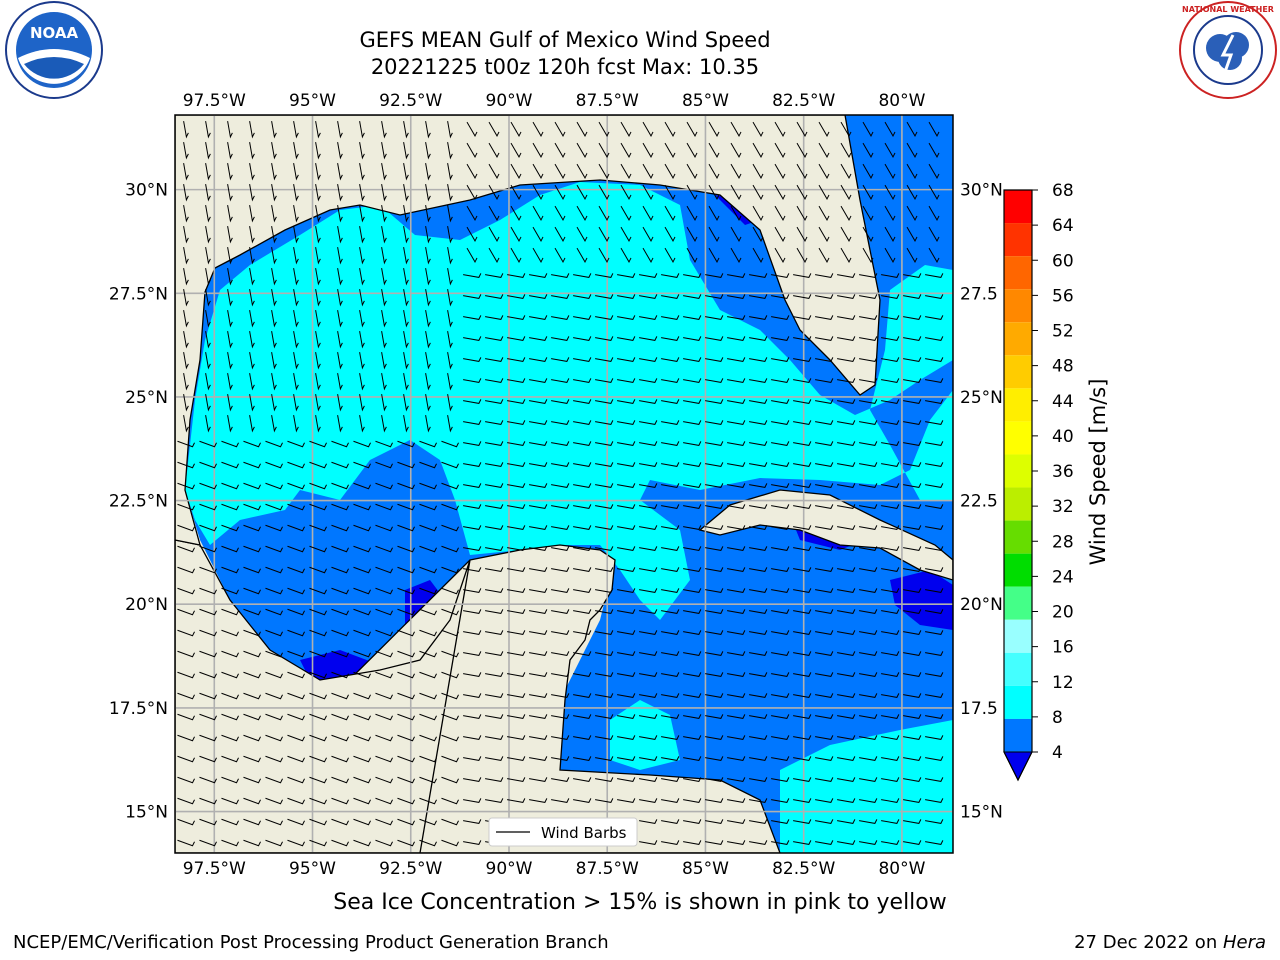 Image resolution: width=1280 pixels, height=960 pixels. What do you see at coordinates (1018, 570) in the screenshot?
I see `colorbar-segment` at bounding box center [1018, 570].